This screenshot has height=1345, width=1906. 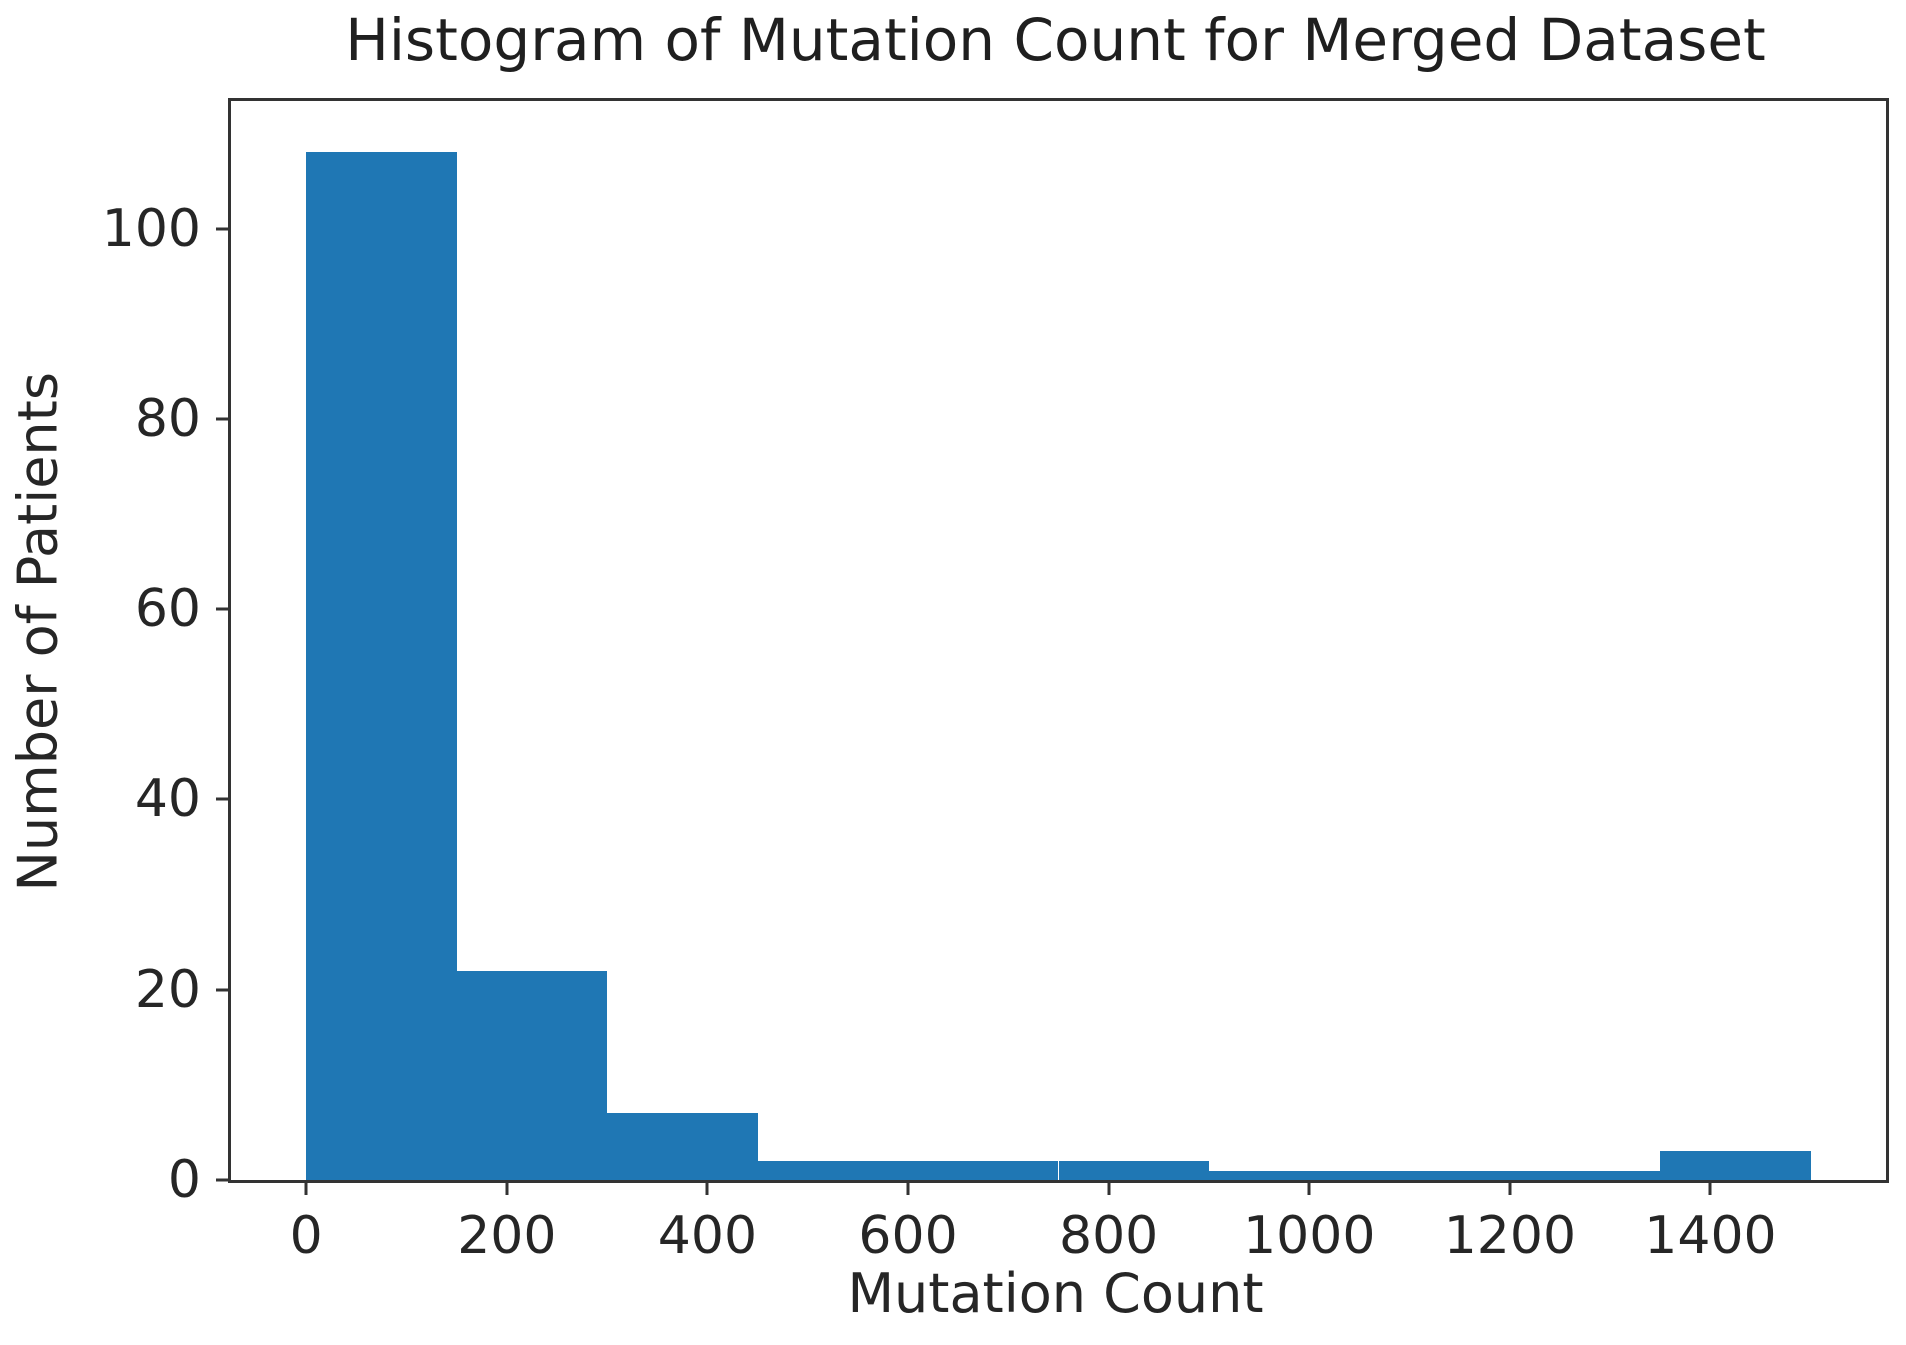 I want to click on y-axis-label: Number of Patients, so click(x=38, y=632).